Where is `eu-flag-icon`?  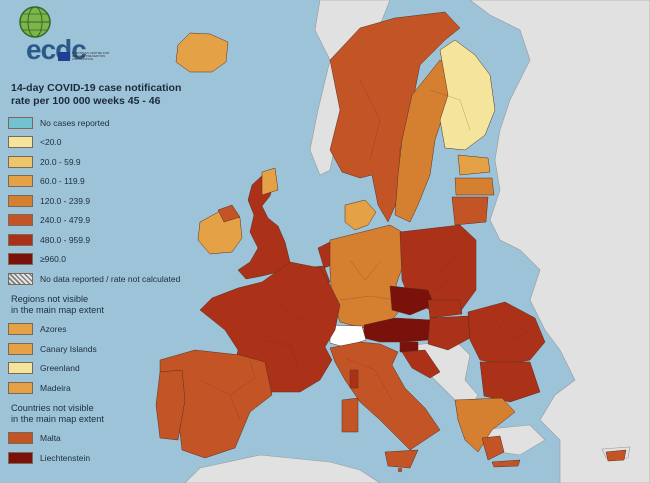 eu-flag-icon is located at coordinates (64, 56).